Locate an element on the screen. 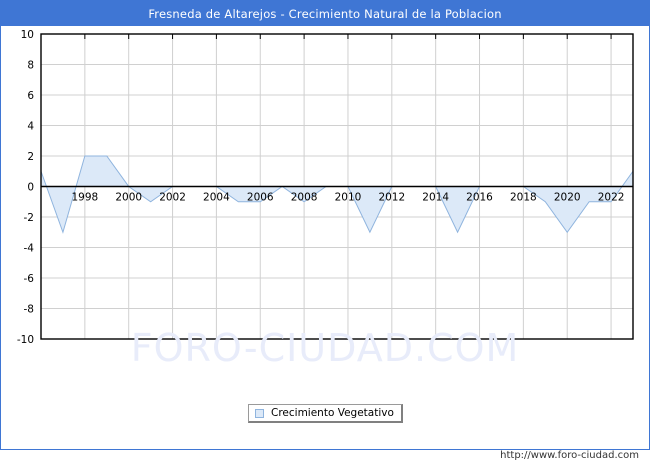 This screenshot has width=650, height=461. svg-text: 2010 is located at coordinates (348, 198).